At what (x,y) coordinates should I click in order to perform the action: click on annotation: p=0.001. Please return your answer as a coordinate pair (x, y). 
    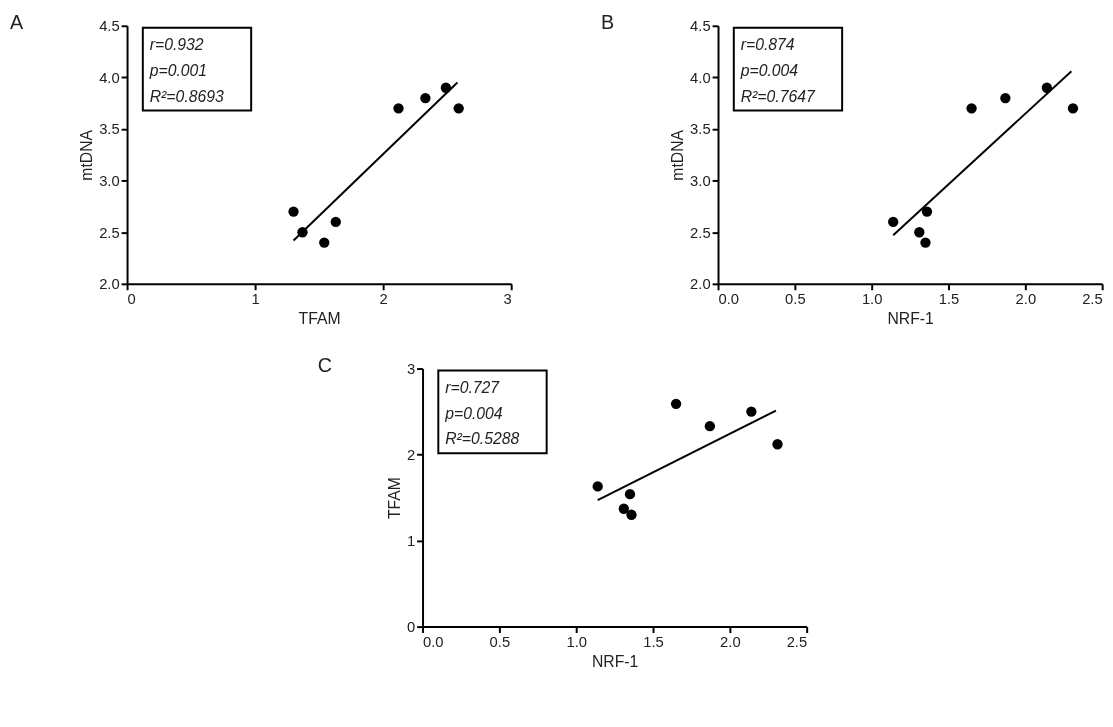
    Looking at the image, I should click on (178, 71).